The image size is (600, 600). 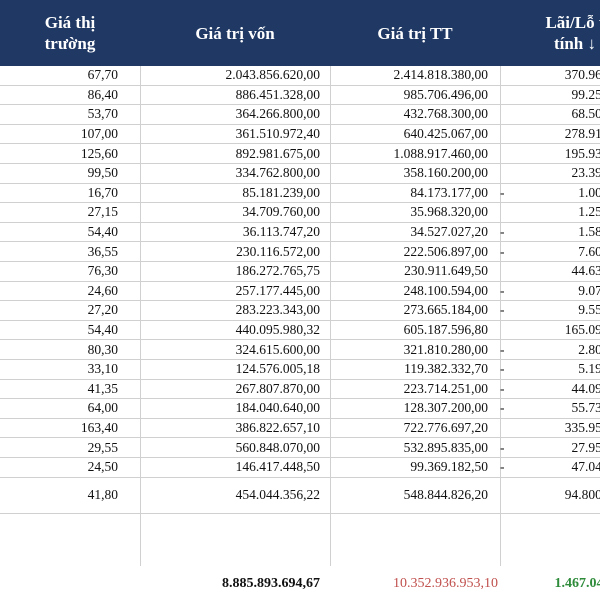 I want to click on cell-profit-loss: 27.952., so click(x=550, y=447).